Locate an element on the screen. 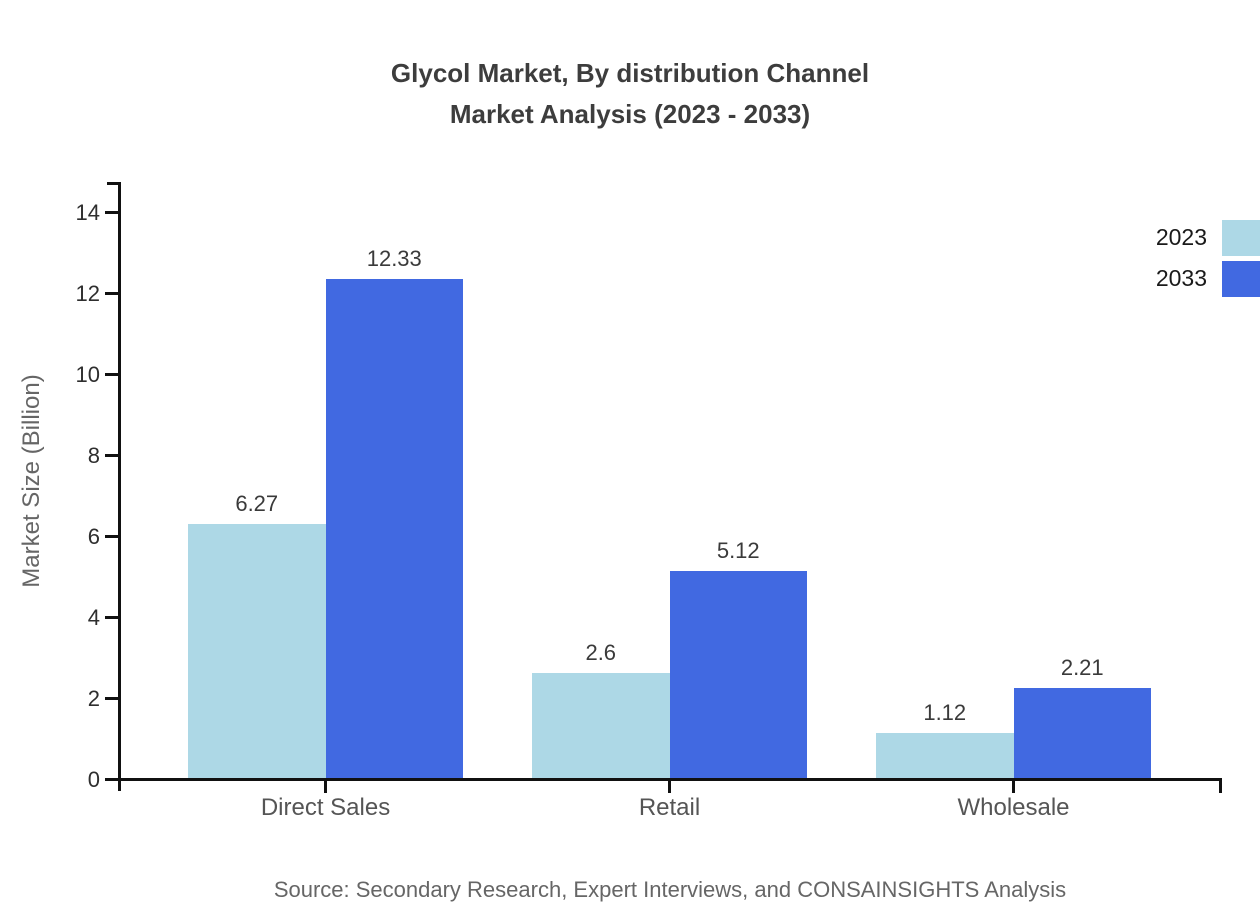 The width and height of the screenshot is (1260, 920). y-tick-label: 14 is located at coordinates (87, 212).